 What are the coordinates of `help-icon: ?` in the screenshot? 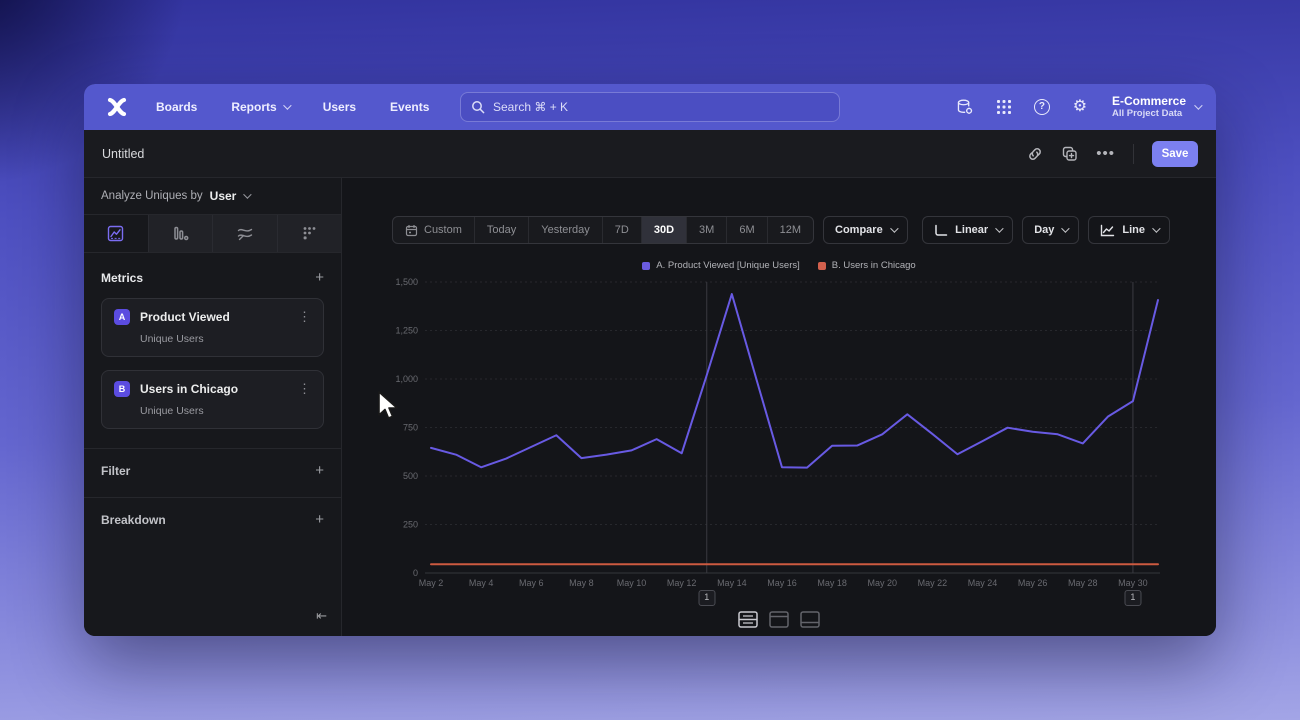 It's located at (1041, 106).